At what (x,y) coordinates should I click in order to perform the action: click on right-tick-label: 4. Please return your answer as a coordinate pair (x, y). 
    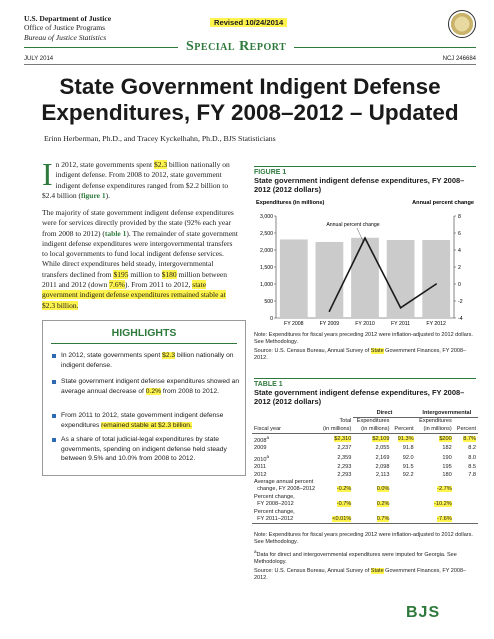
    Looking at the image, I should click on (459, 251).